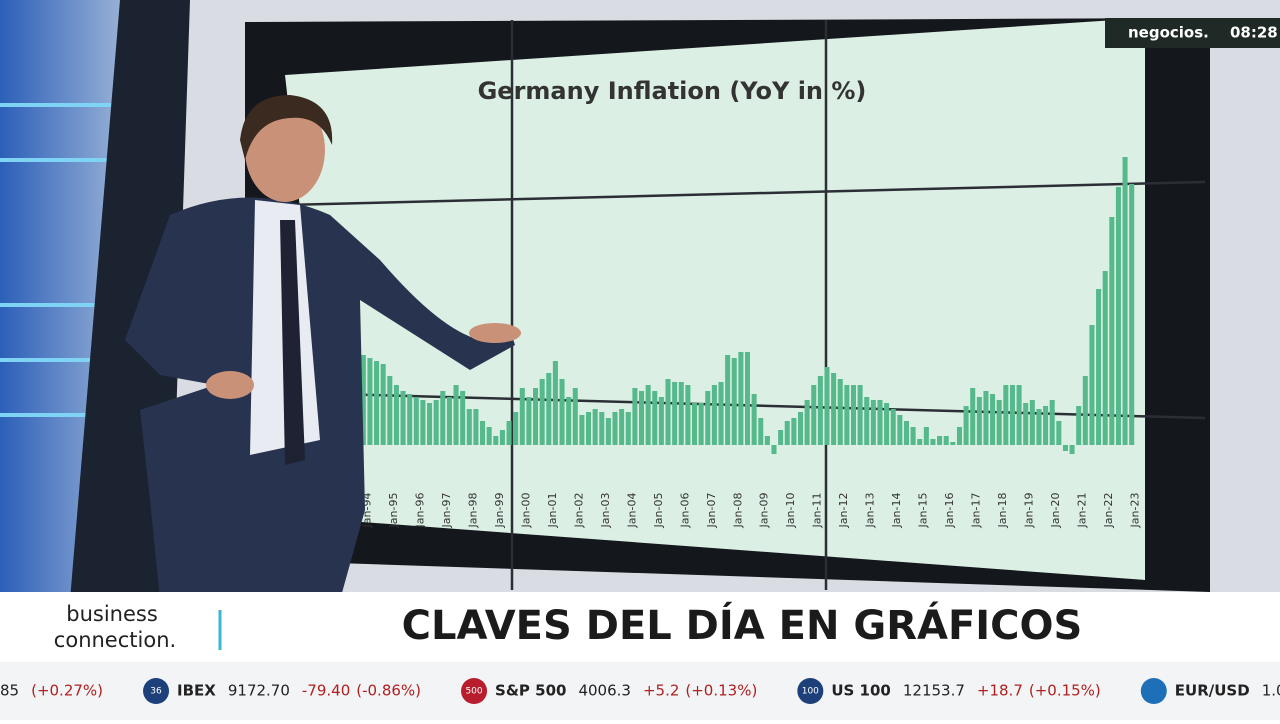 The height and width of the screenshot is (724, 1280). I want to click on ticker-price: 1.0, so click(1271, 691).